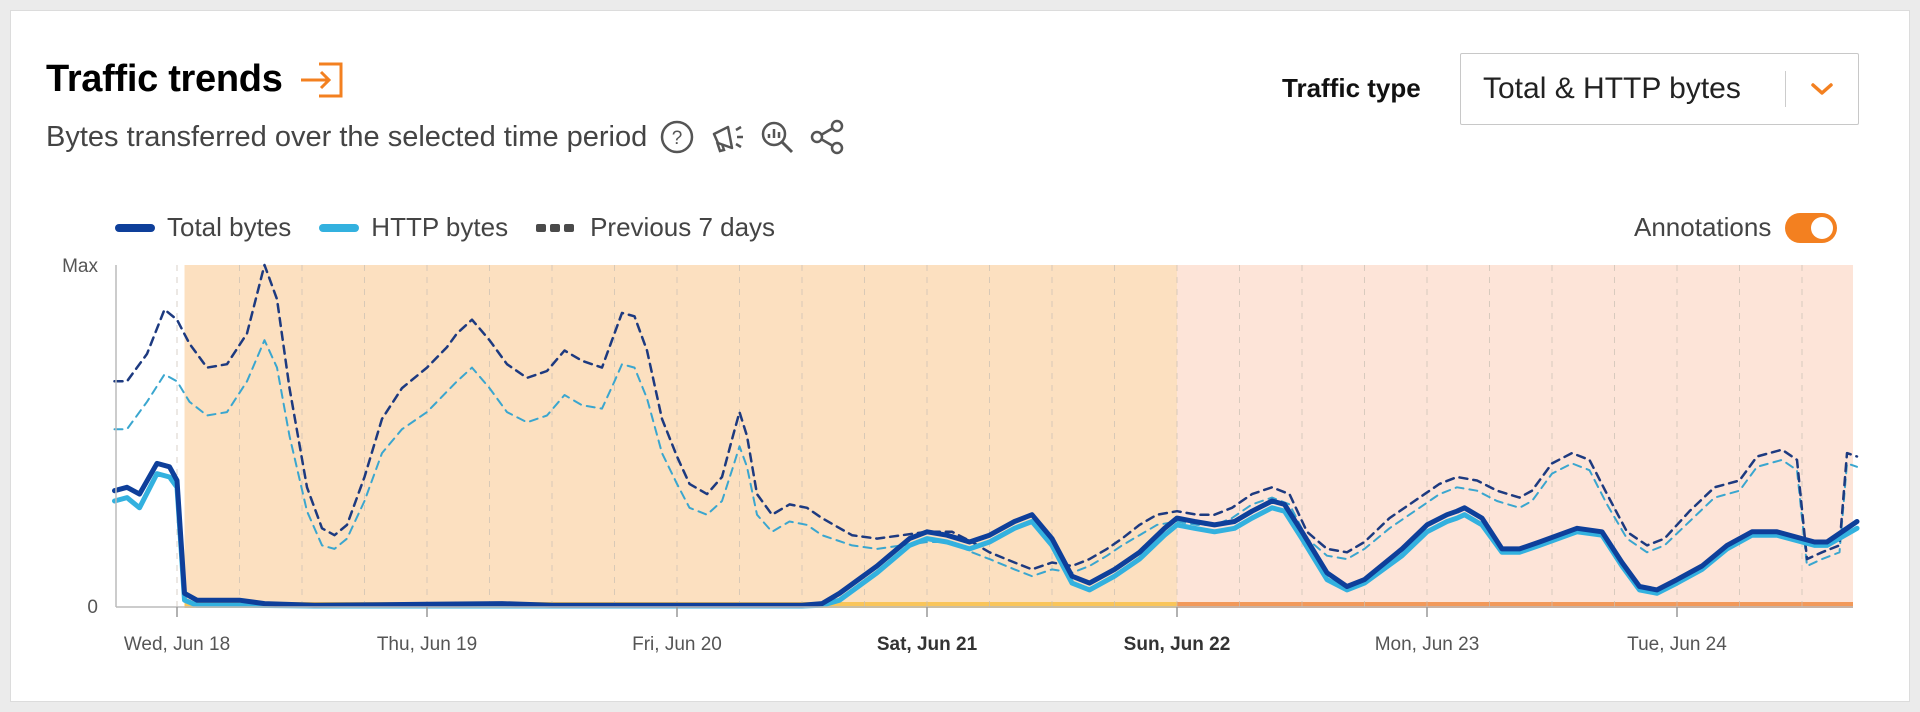 The width and height of the screenshot is (1920, 712). Describe the element at coordinates (80, 266) in the screenshot. I see `y-label-max: Max` at that location.